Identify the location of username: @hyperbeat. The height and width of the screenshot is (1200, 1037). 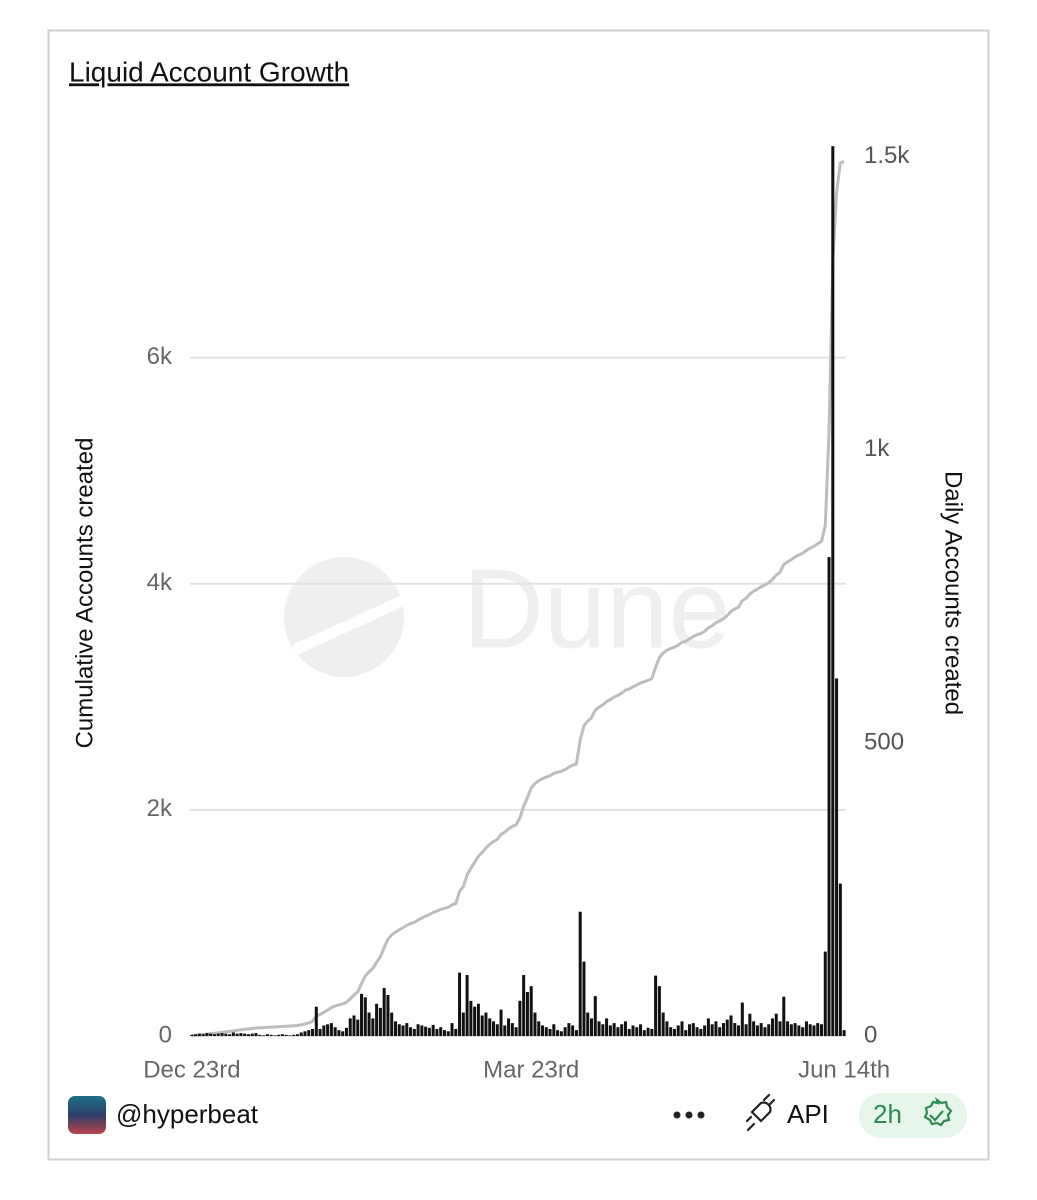
(187, 1114).